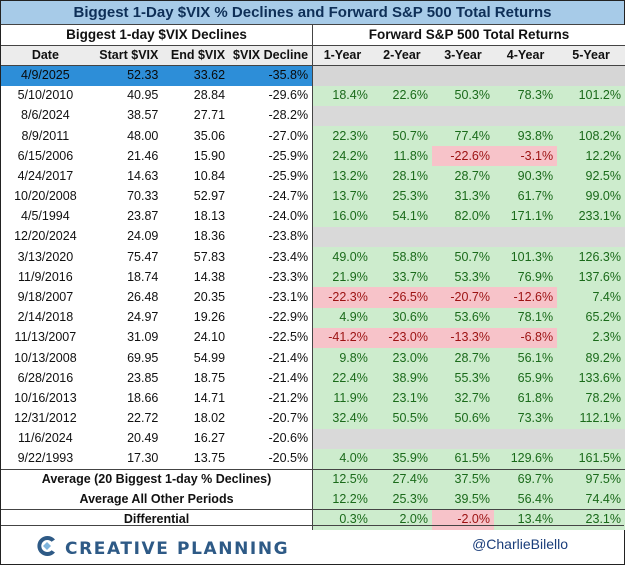  I want to click on summary-return-2-year: 27.4%, so click(401, 479).